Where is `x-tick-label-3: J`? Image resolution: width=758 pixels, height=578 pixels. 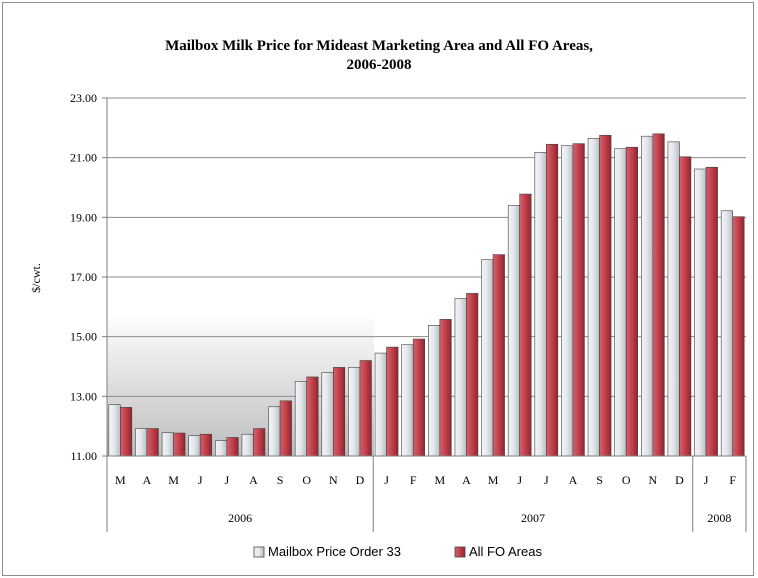 x-tick-label-3: J is located at coordinates (200, 480).